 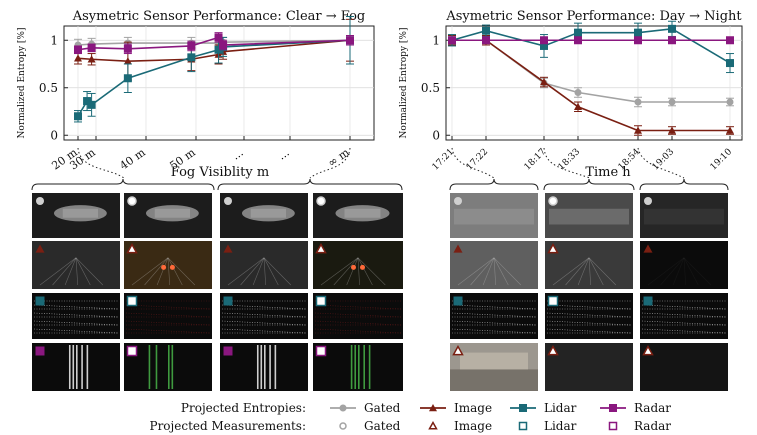 I want to click on chart2-ylabel: Normalized Entropy [%], so click(x=404, y=83).